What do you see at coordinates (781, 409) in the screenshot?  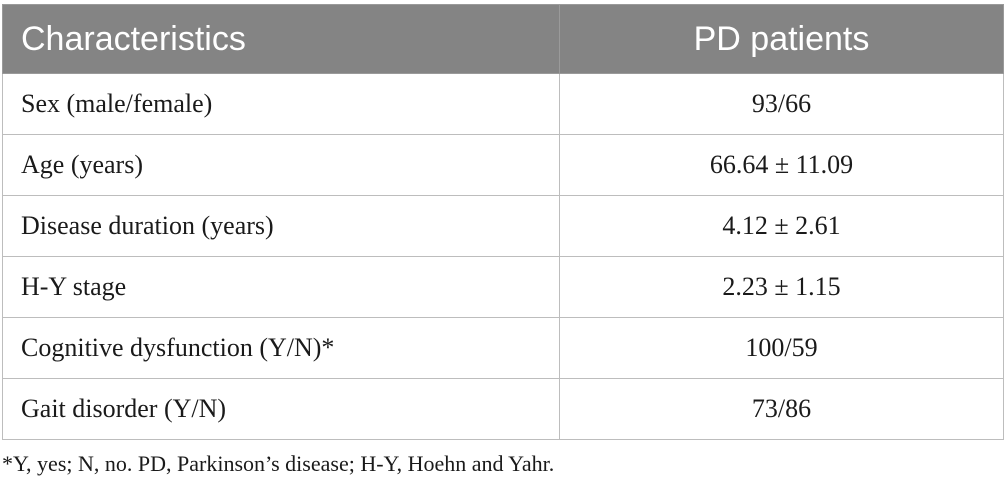 I see `row-value: 73/86` at bounding box center [781, 409].